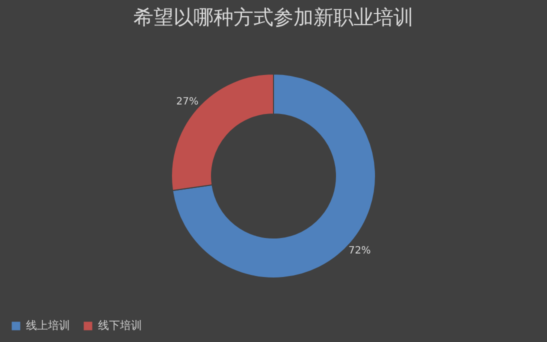  I want to click on chart-title: 希望以哪种方式参加新职业培训, so click(274, 17).